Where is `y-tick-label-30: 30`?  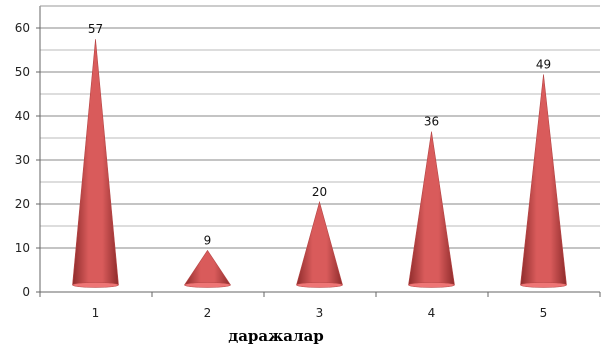
y-tick-label-30: 30 is located at coordinates (22, 160).